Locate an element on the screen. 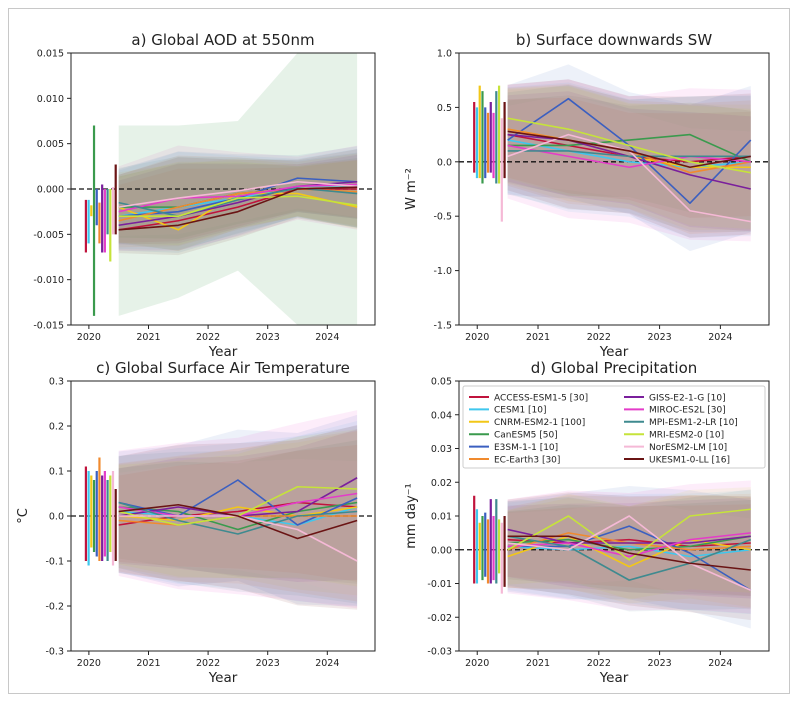 This screenshot has height=704, width=800. legend-label: MPI-ESM1-2-LR [10] is located at coordinates (693, 423).